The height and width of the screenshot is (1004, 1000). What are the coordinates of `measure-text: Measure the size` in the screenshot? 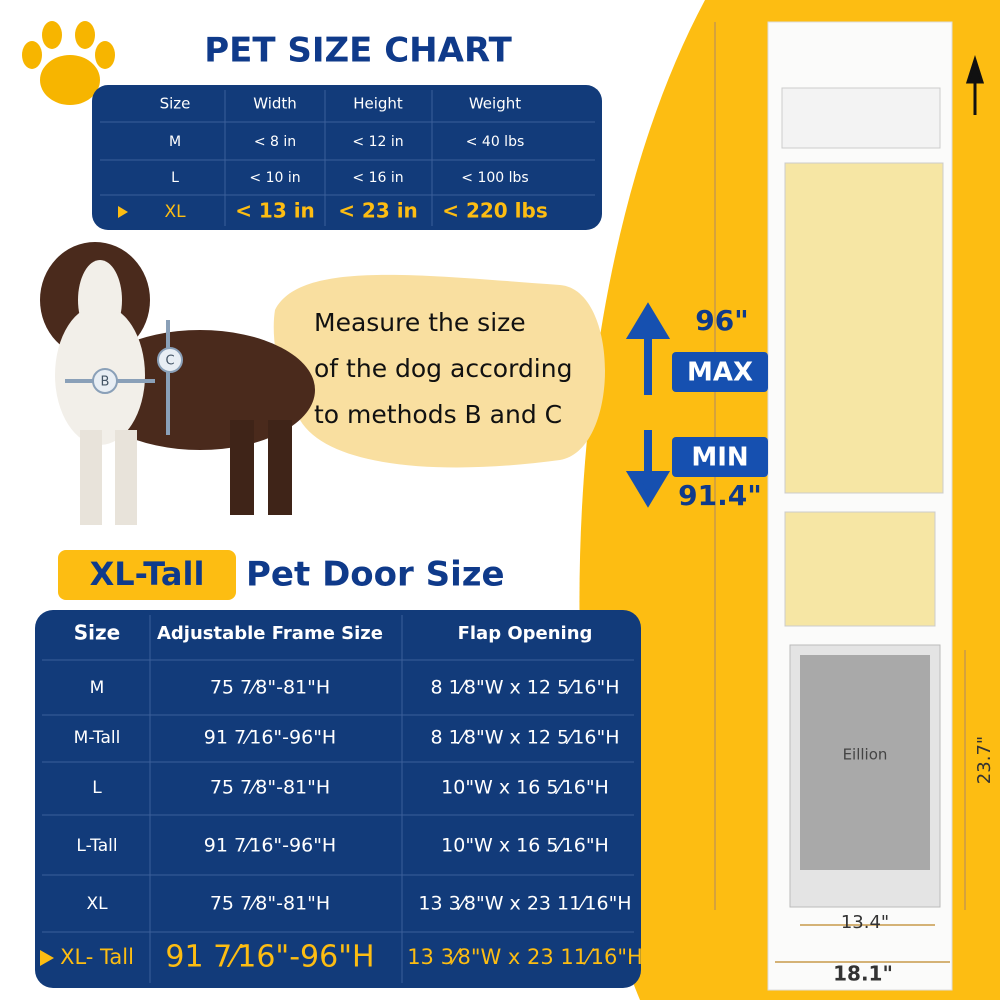 It's located at (420, 322).